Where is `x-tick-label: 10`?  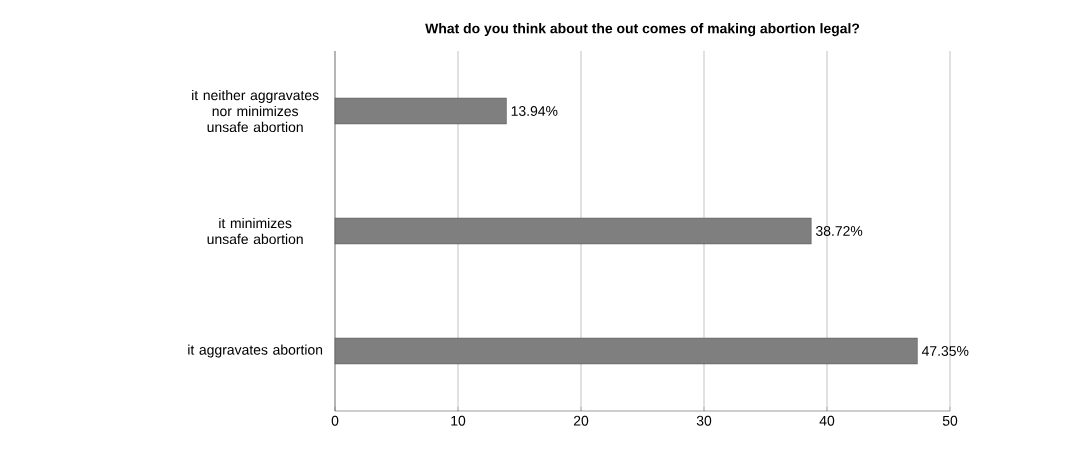
x-tick-label: 10 is located at coordinates (458, 420).